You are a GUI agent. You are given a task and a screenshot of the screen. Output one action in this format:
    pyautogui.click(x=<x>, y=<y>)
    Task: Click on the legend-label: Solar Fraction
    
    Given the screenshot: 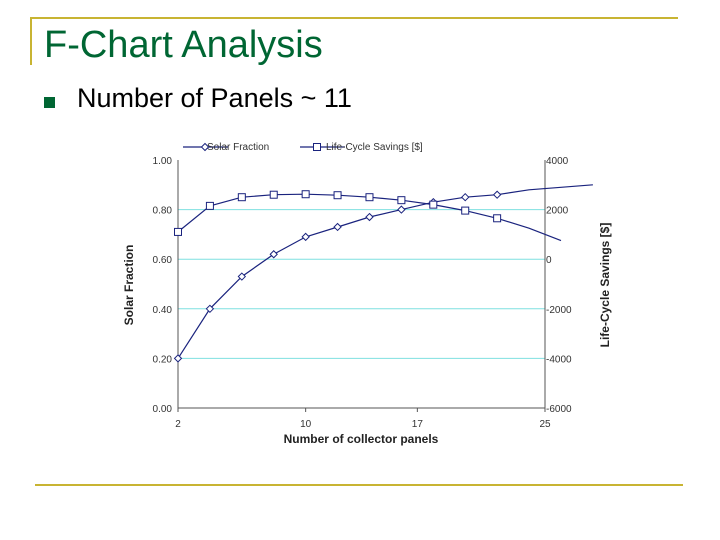 What is the action you would take?
    pyautogui.click(x=238, y=147)
    